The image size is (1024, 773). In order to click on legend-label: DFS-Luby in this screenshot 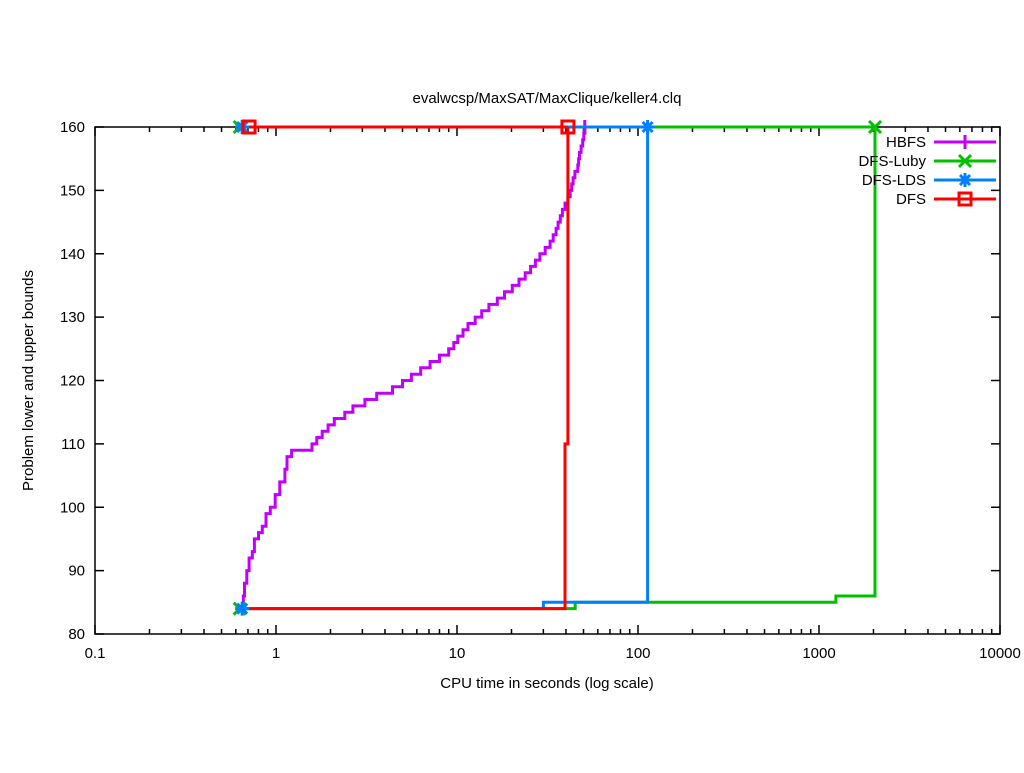, I will do `click(892, 161)`.